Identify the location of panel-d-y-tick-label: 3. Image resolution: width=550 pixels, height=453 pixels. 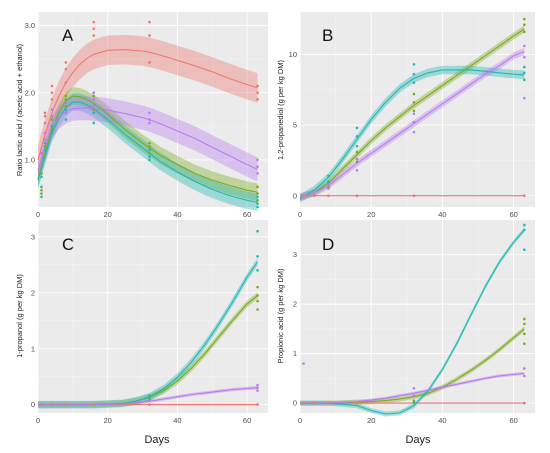
(295, 254).